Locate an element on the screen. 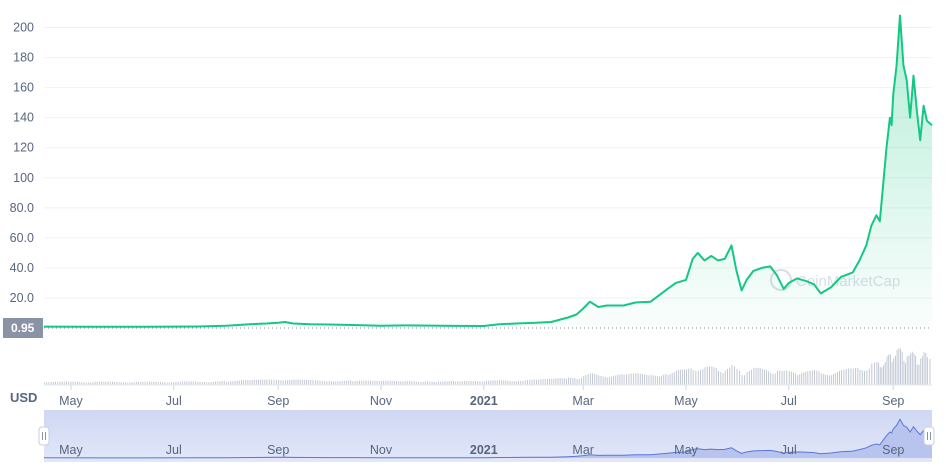 Image resolution: width=952 pixels, height=469 pixels. navigator-handle-left is located at coordinates (44, 436).